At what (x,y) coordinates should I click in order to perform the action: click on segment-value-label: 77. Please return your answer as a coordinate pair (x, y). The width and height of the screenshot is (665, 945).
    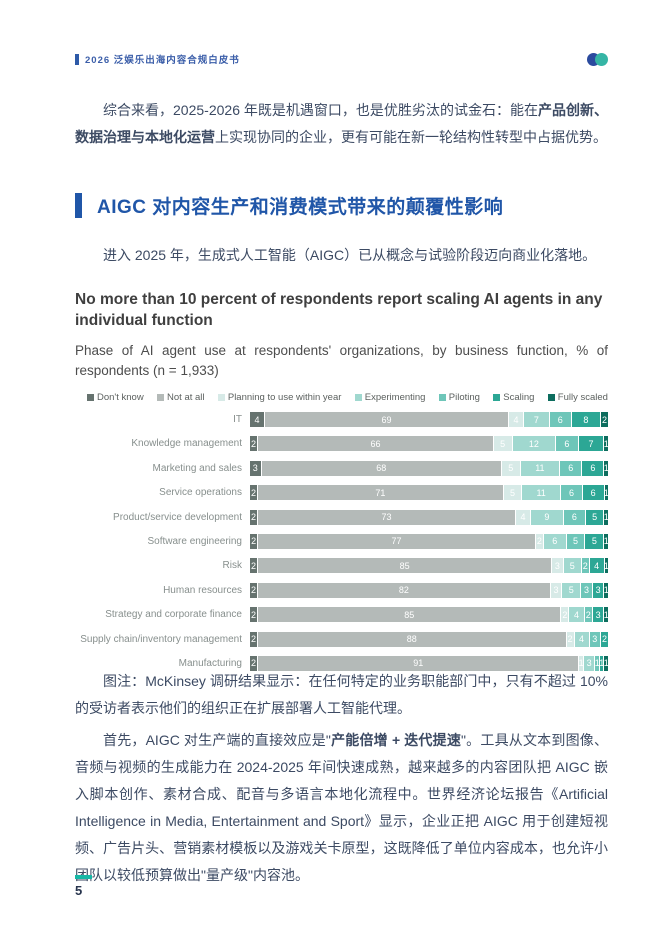
    Looking at the image, I should click on (396, 541).